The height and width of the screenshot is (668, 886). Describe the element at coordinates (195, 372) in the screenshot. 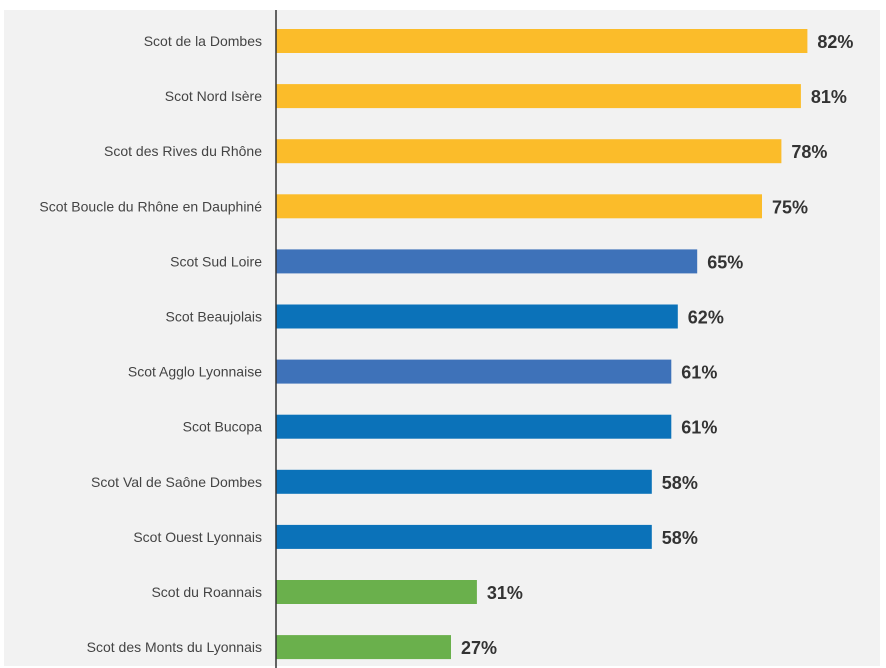

I see `category-label: Scot Agglo Lyonnaise` at that location.